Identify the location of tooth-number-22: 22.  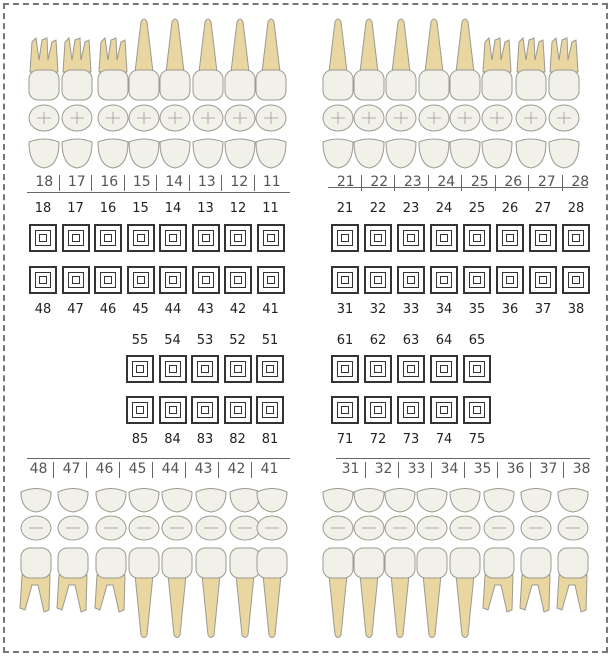
(378, 208).